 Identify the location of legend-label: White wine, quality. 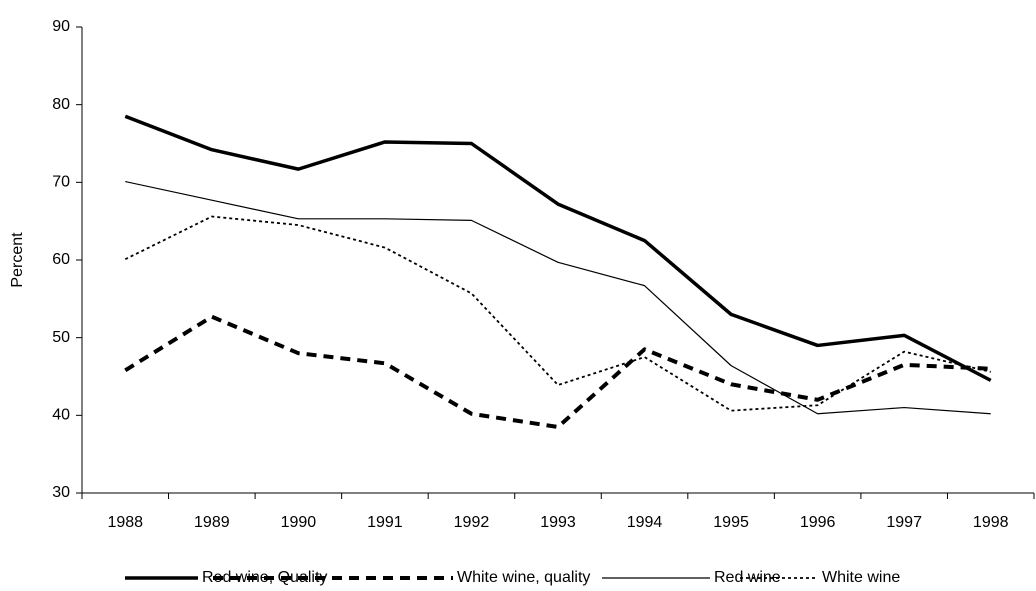
(523, 577).